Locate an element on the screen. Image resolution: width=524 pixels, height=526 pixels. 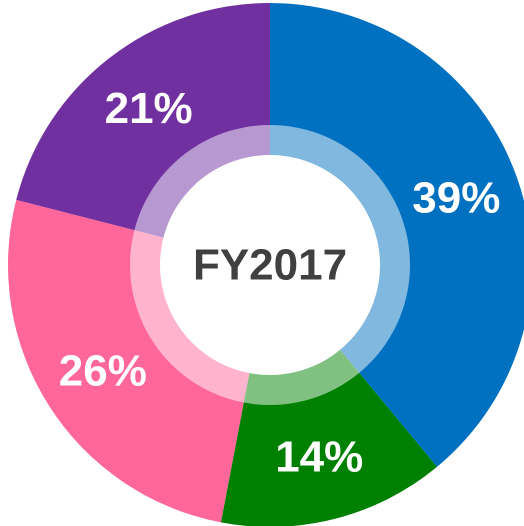
value-label: 26% is located at coordinates (103, 371).